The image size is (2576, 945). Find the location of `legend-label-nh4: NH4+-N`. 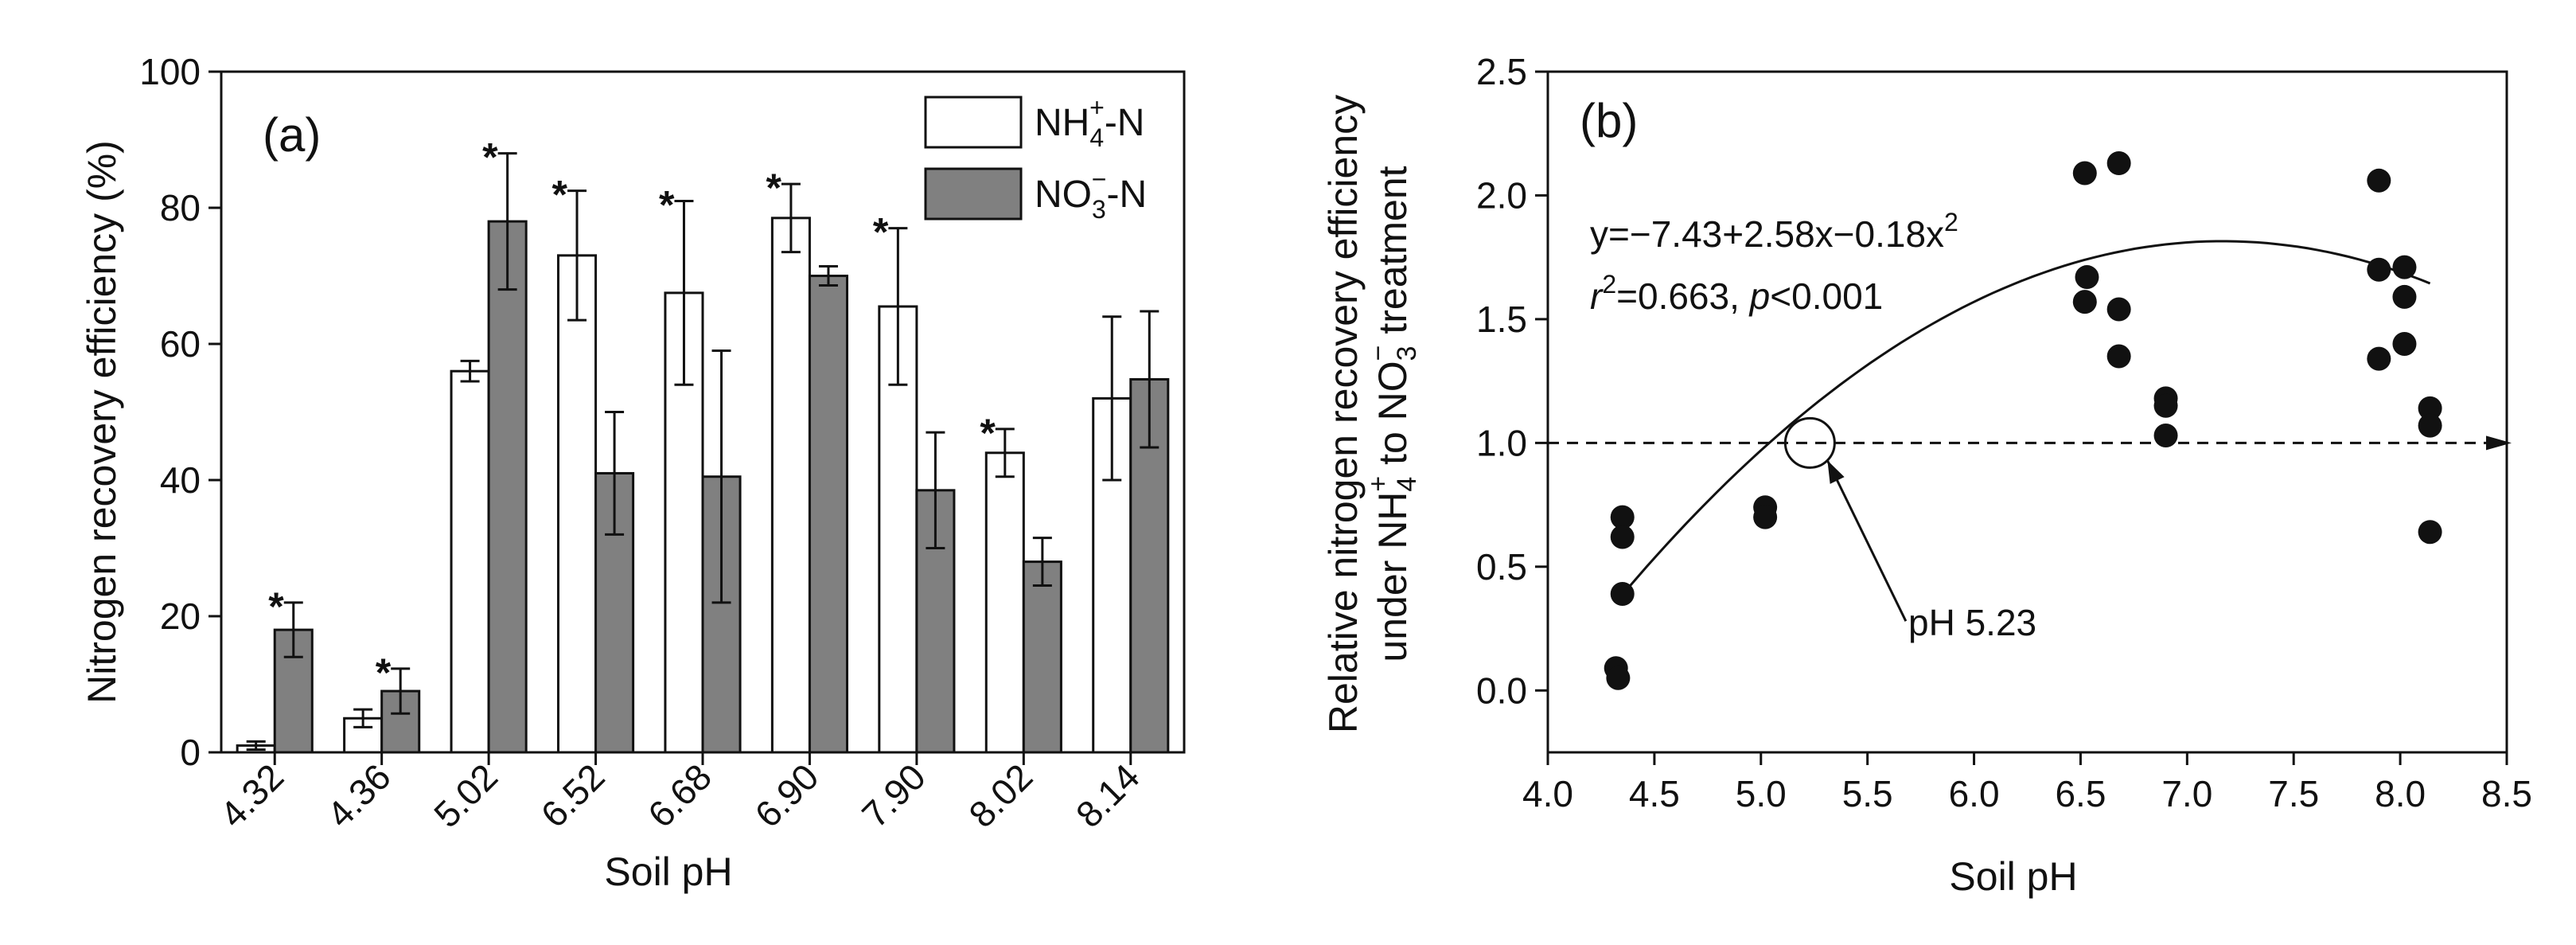

legend-label-nh4: NH4+-N is located at coordinates (1089, 123).